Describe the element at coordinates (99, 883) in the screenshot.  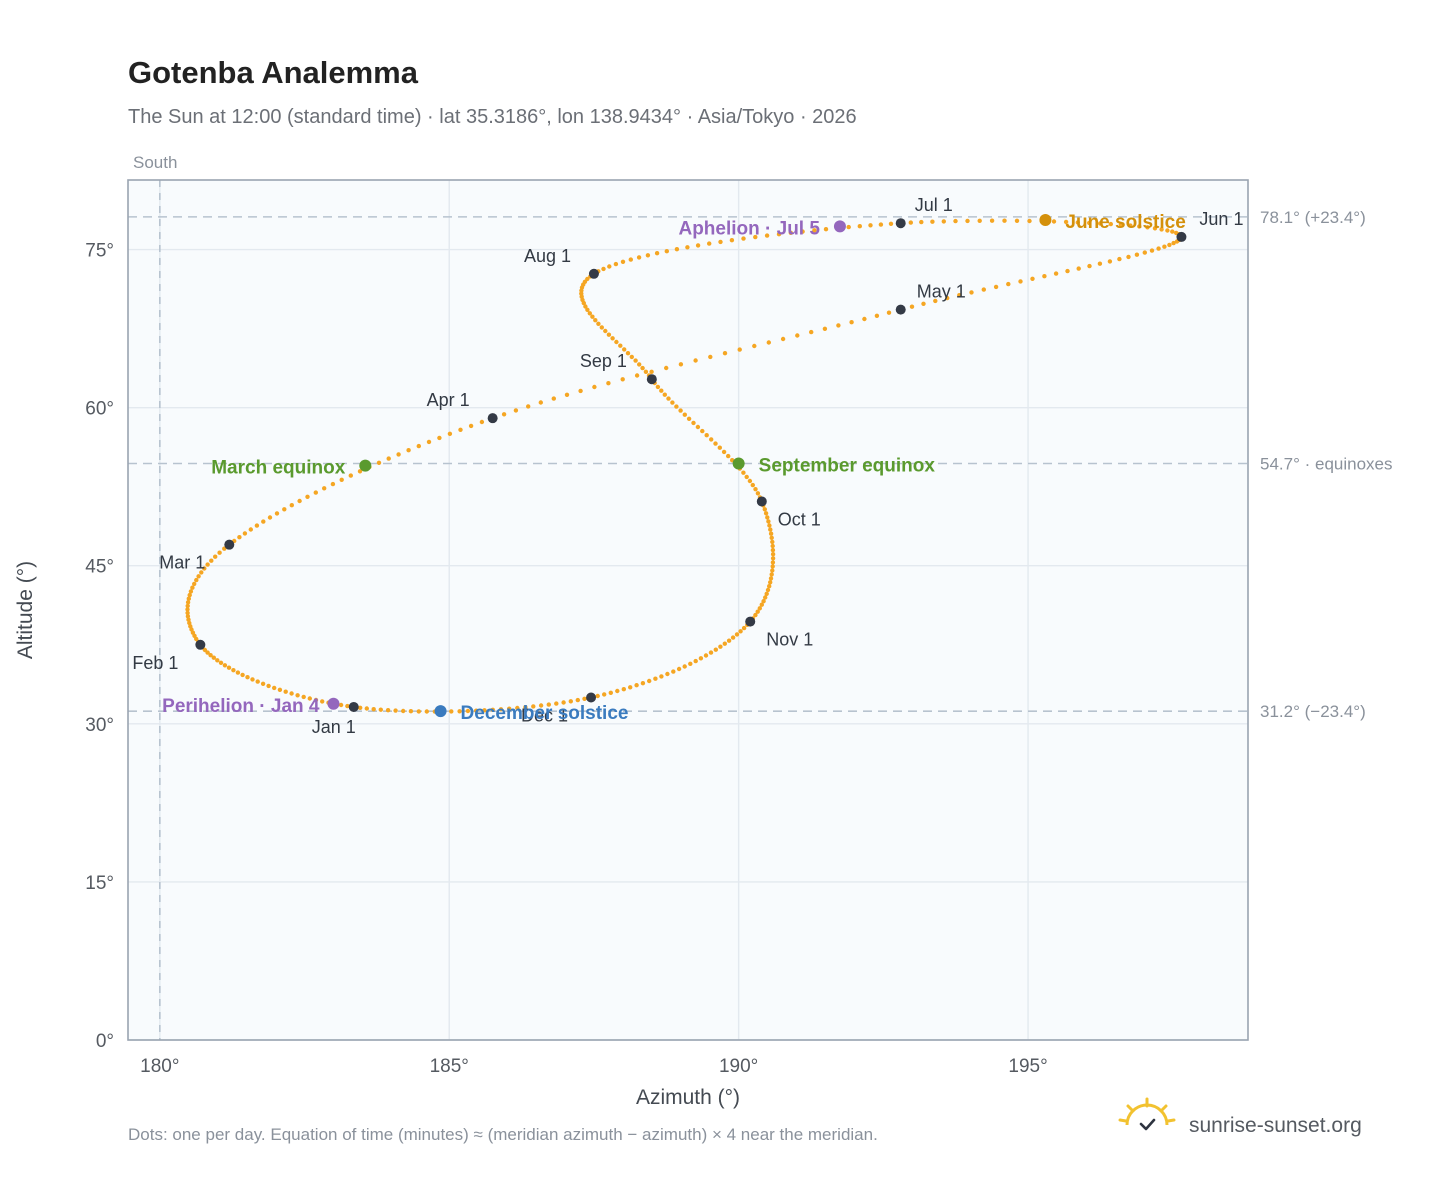
I see `y-tick-label: 15°` at that location.